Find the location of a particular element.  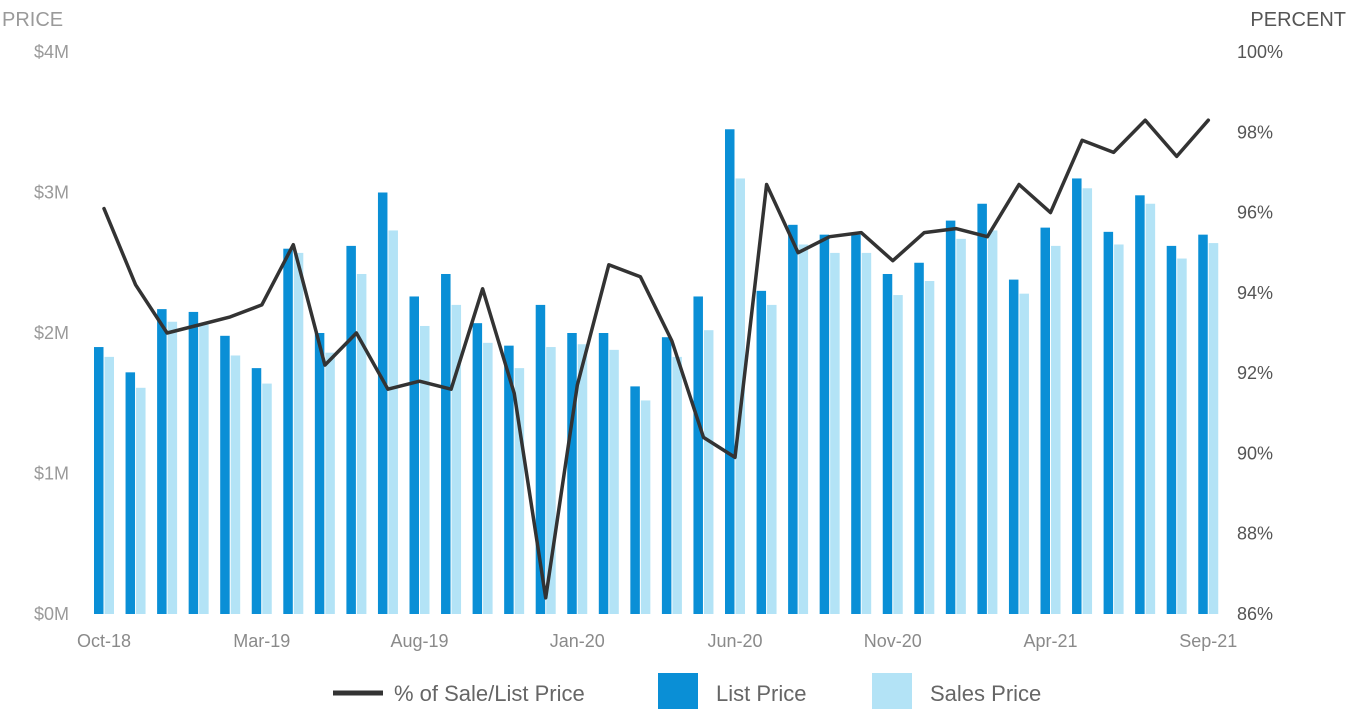

x-tick-label: Nov-20 is located at coordinates (893, 641).